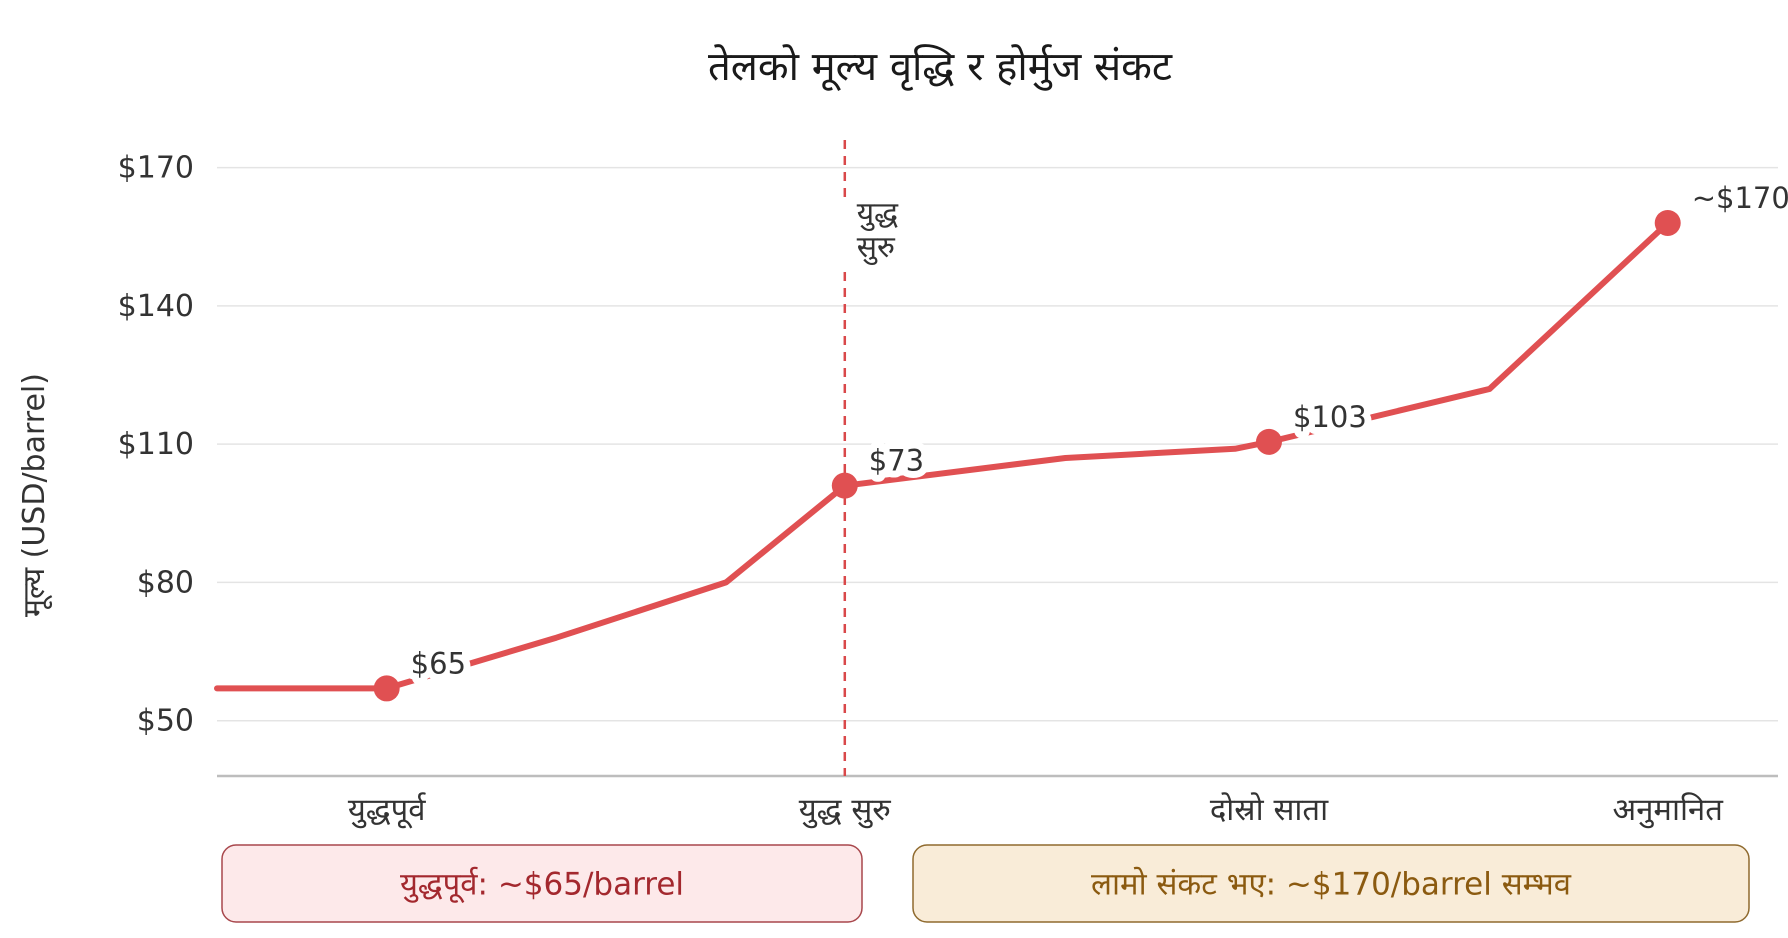 Image resolution: width=1788 pixels, height=938 pixels. What do you see at coordinates (165, 582) in the screenshot?
I see `y-tick-label: $80` at bounding box center [165, 582].